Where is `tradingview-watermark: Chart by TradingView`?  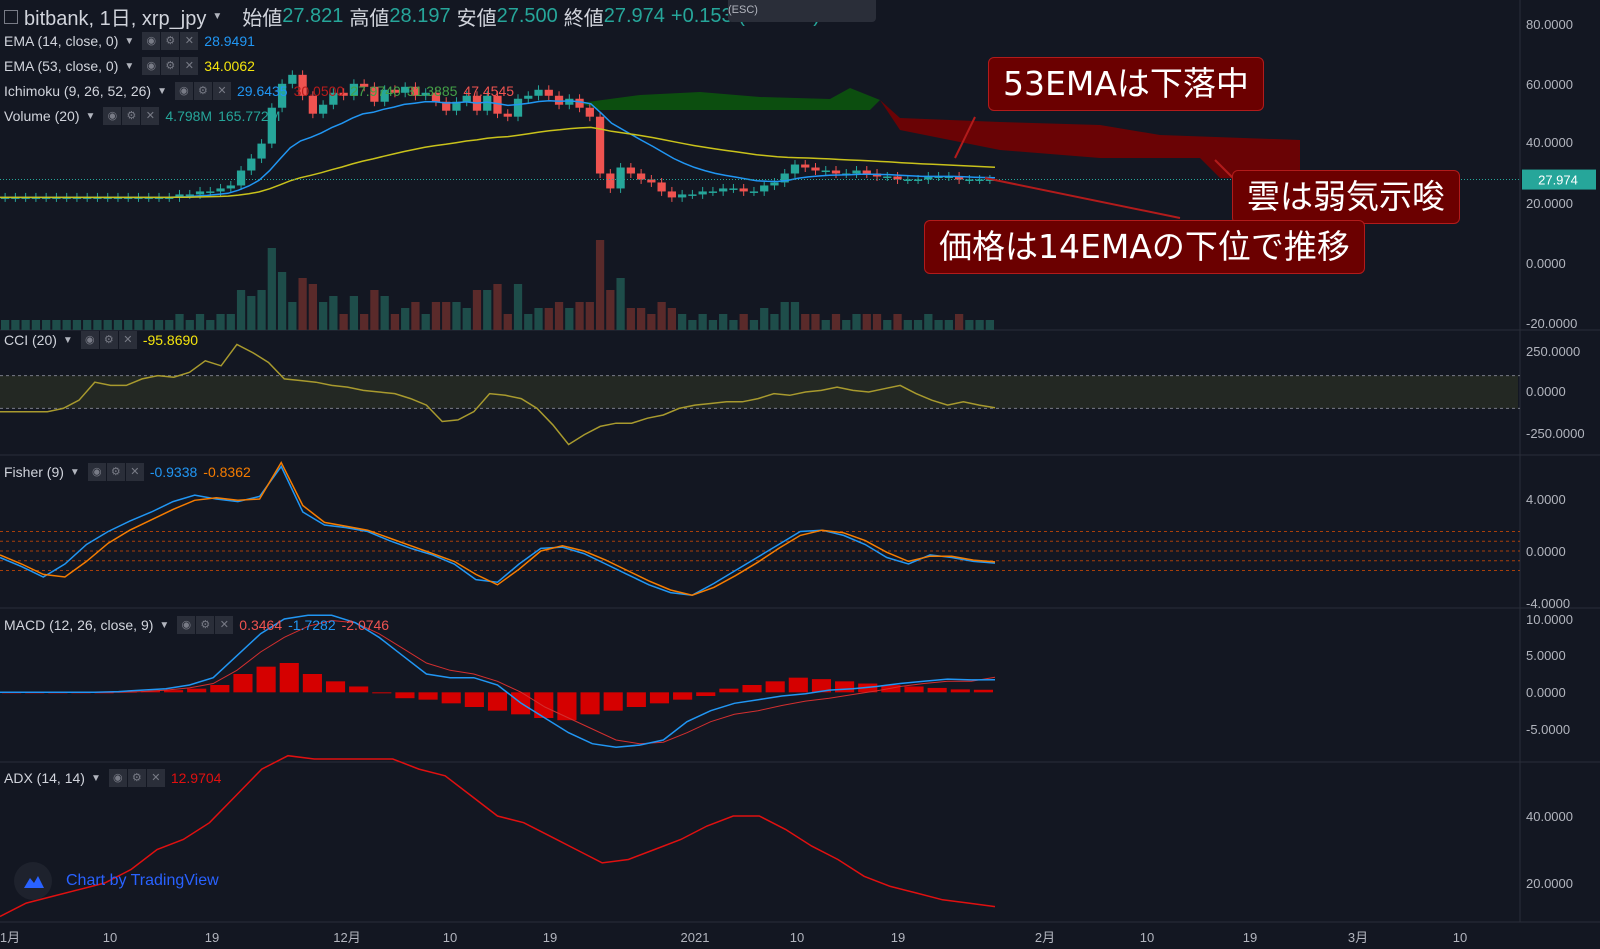
tradingview-watermark: Chart by TradingView is located at coordinates (116, 881).